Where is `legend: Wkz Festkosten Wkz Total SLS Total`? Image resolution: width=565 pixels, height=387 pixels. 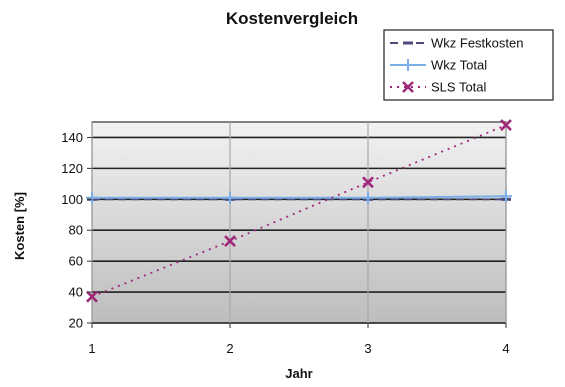
legend: Wkz Festkosten Wkz Total SLS Total is located at coordinates (468, 65).